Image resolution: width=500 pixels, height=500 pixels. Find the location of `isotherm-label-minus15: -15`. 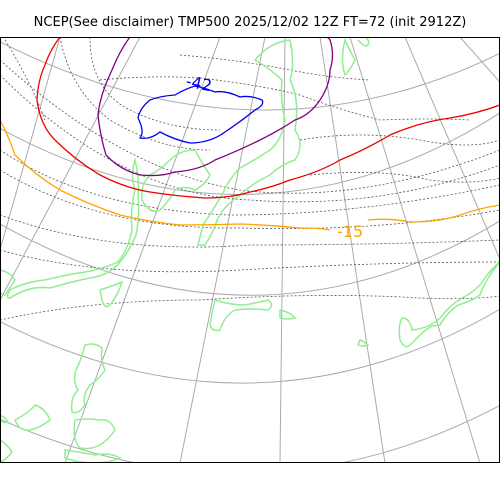

isotherm-label-minus15: -15 is located at coordinates (350, 231).